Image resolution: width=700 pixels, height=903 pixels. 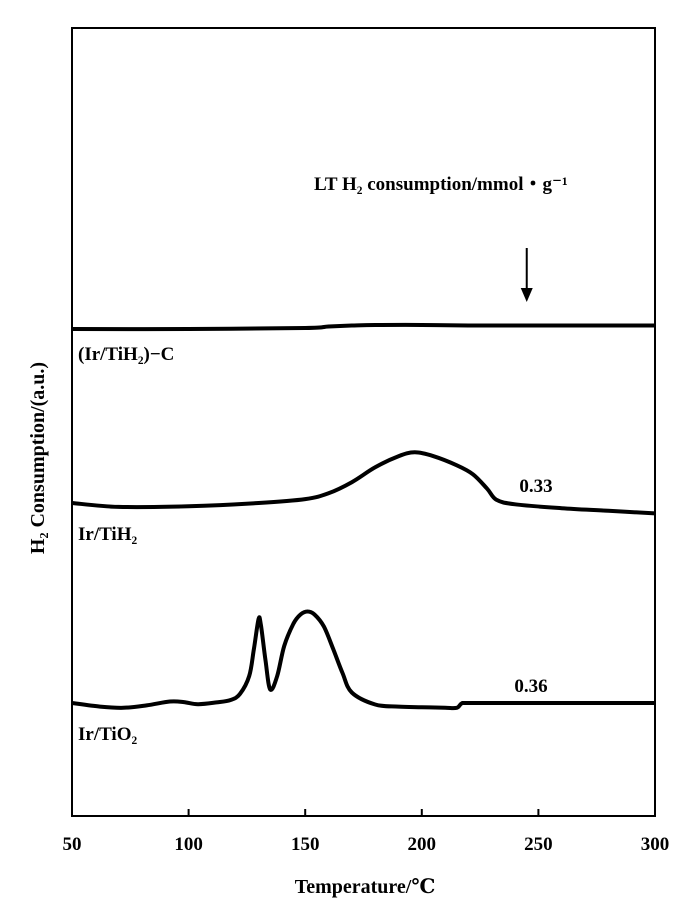 I want to click on x-tick-label: 250, so click(x=538, y=844).